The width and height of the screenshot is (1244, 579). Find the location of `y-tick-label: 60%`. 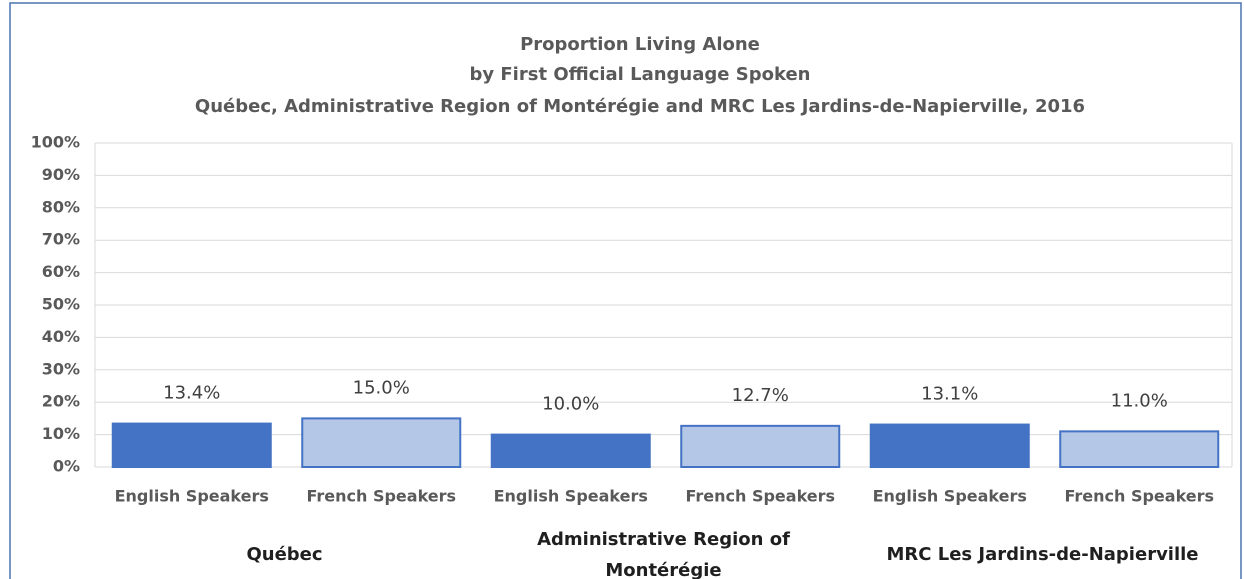

y-tick-label: 60% is located at coordinates (61, 271).